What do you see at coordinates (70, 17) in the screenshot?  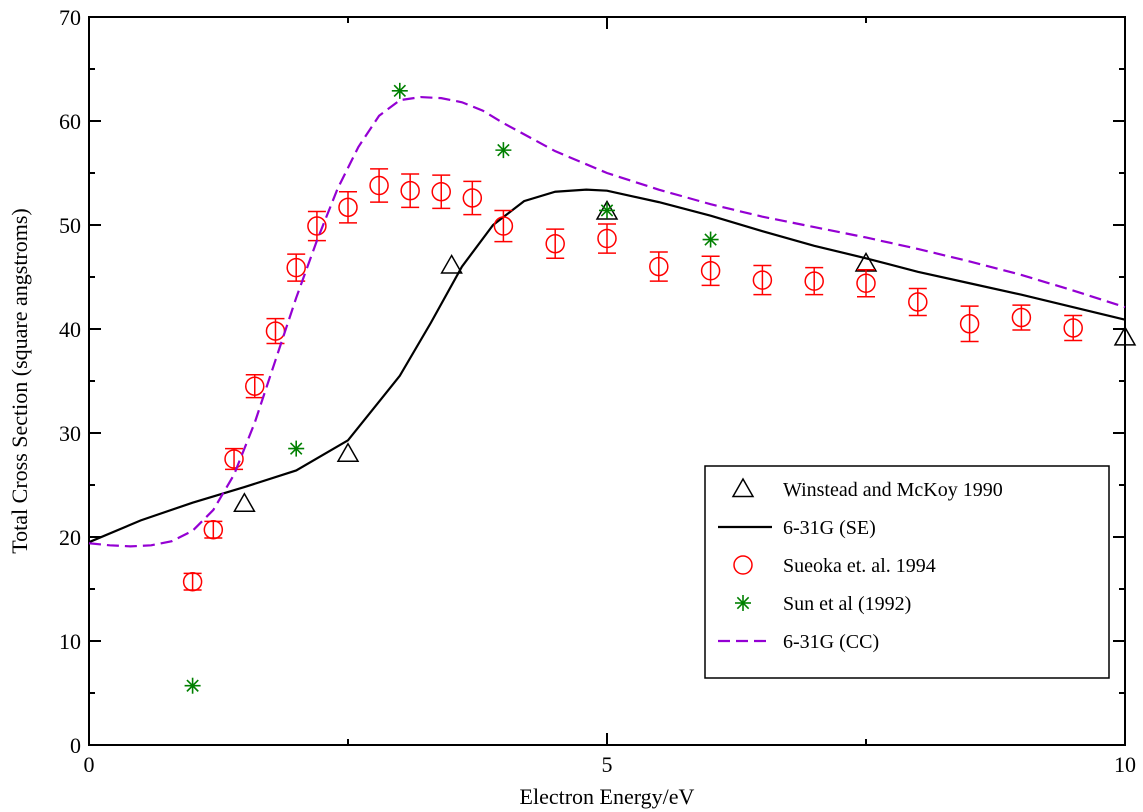 I see `y-tick-label: 70` at bounding box center [70, 17].